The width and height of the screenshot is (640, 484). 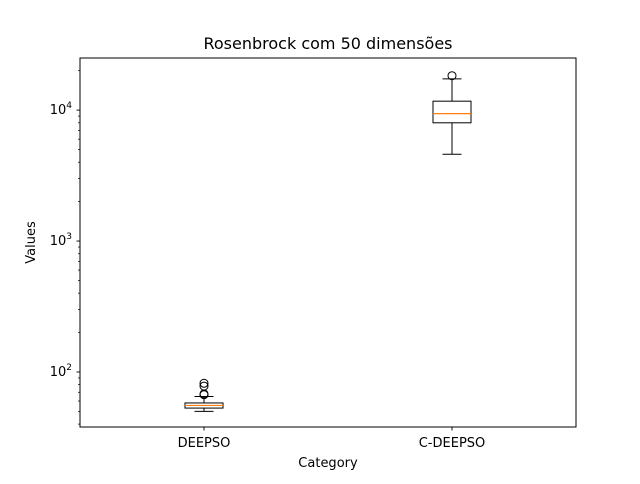 What do you see at coordinates (452, 443) in the screenshot?
I see `x-tick-label: C-DEEPSO` at bounding box center [452, 443].